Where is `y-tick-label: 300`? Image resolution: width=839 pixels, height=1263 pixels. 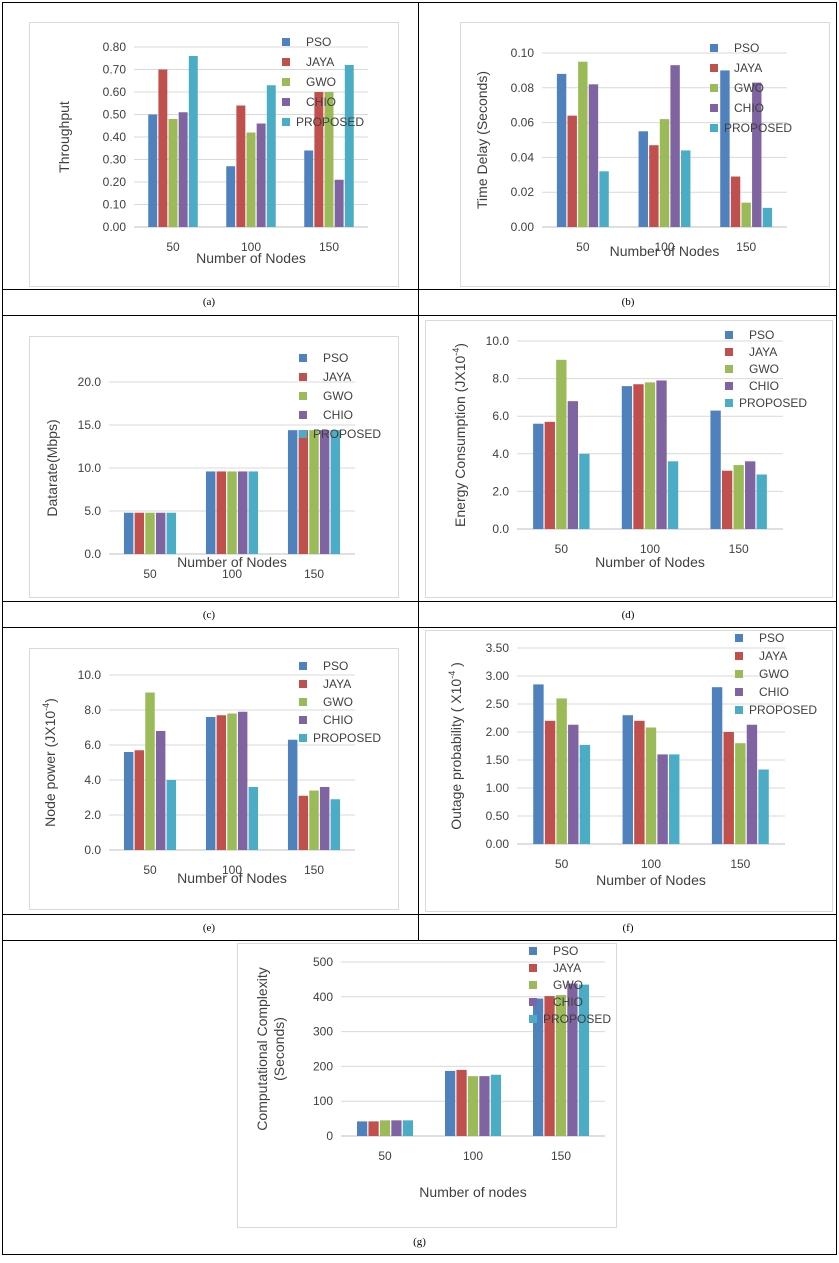
y-tick-label: 300 is located at coordinates (323, 1032).